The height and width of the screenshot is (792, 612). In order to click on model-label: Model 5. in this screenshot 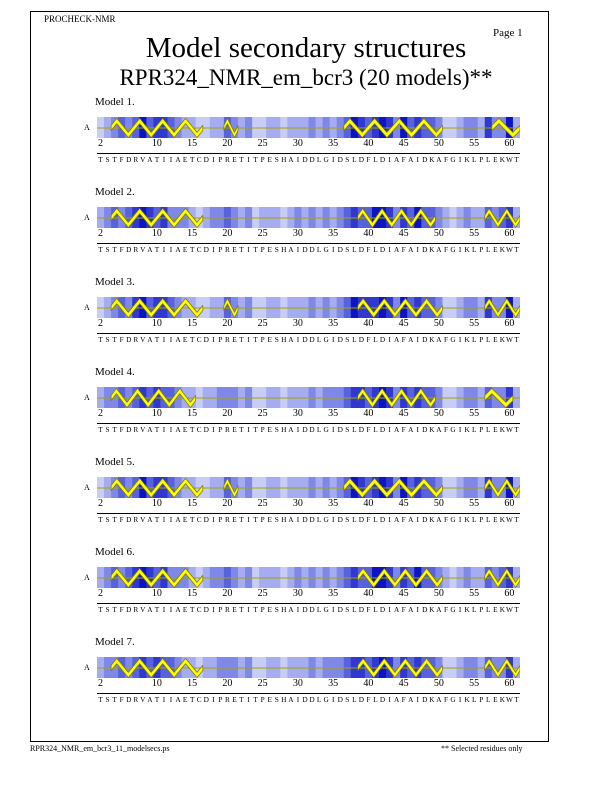, I will do `click(115, 462)`.